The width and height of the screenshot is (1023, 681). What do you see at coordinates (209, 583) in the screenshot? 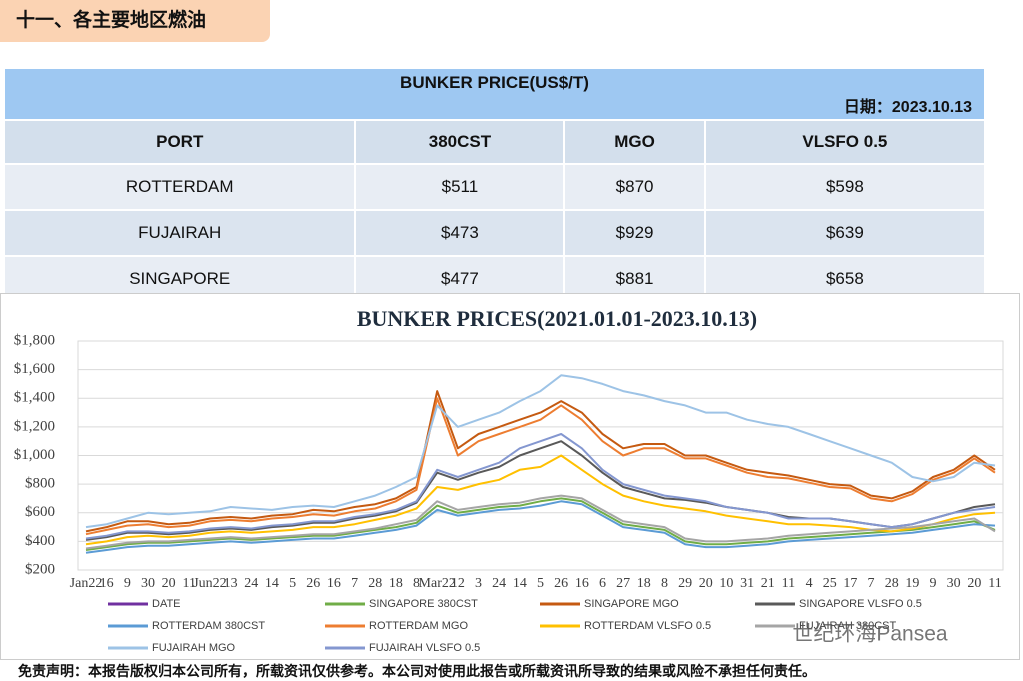
I see `x-tick-label: Jun22` at bounding box center [209, 583].